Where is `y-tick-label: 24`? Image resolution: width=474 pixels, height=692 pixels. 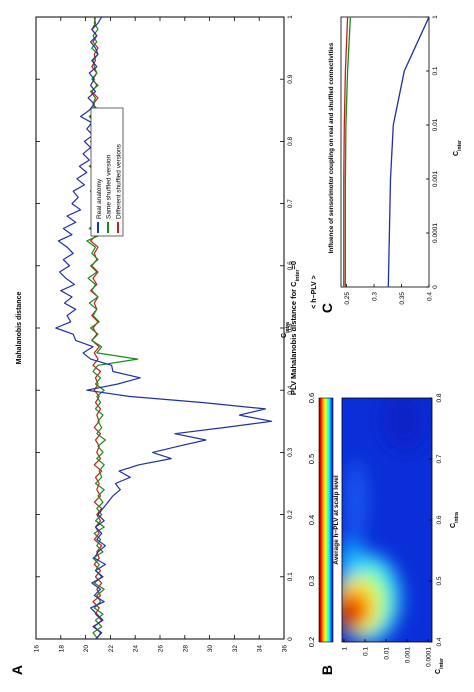 y-tick-label: 24 is located at coordinates (136, 649).